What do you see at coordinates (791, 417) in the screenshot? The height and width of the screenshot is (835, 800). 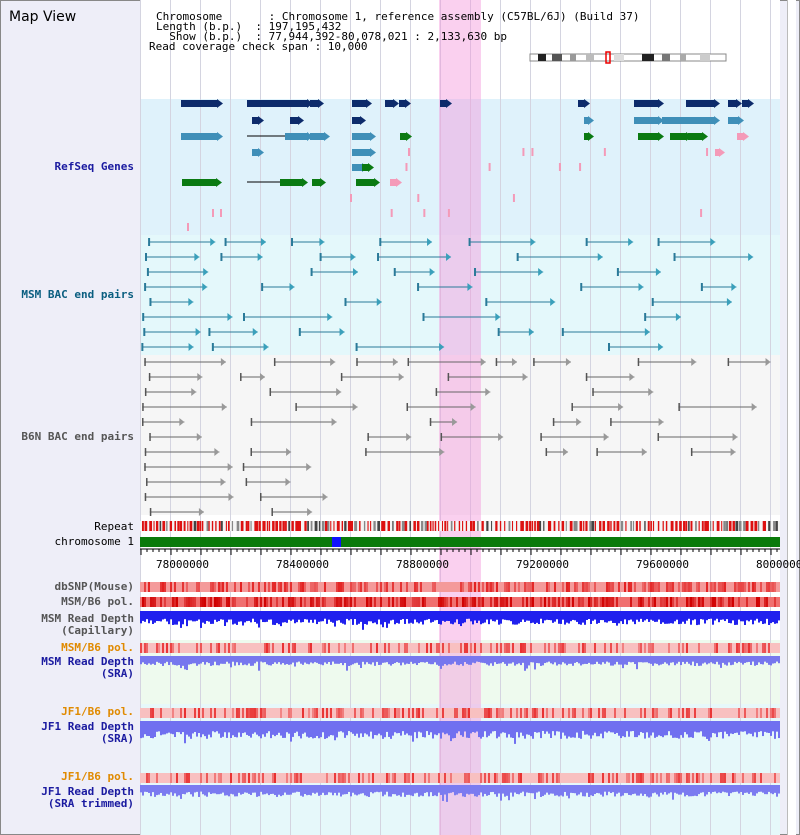 I see `scroll-strip` at bounding box center [791, 417].